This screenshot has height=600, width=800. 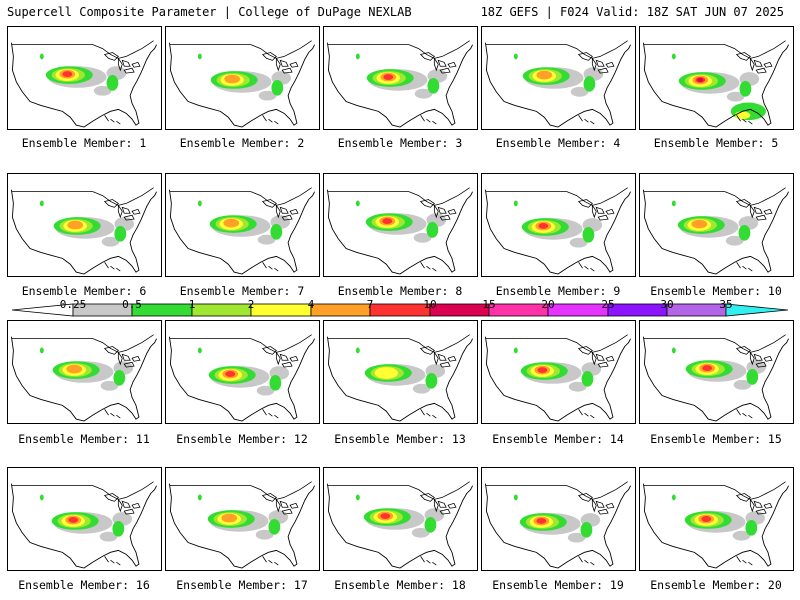 What do you see at coordinates (400, 439) in the screenshot?
I see `panel-label-13: Ensemble Member: 13` at bounding box center [400, 439].